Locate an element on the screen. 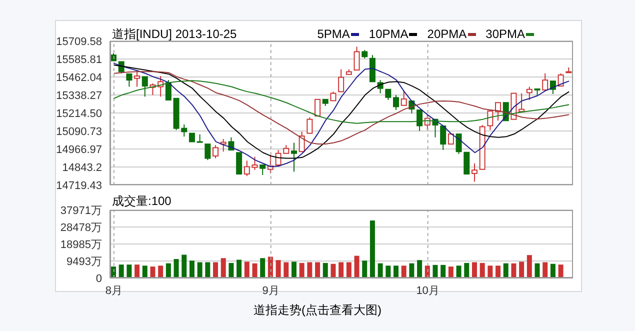 The image size is (635, 331). y-tick-label: 9493万 is located at coordinates (84, 262).